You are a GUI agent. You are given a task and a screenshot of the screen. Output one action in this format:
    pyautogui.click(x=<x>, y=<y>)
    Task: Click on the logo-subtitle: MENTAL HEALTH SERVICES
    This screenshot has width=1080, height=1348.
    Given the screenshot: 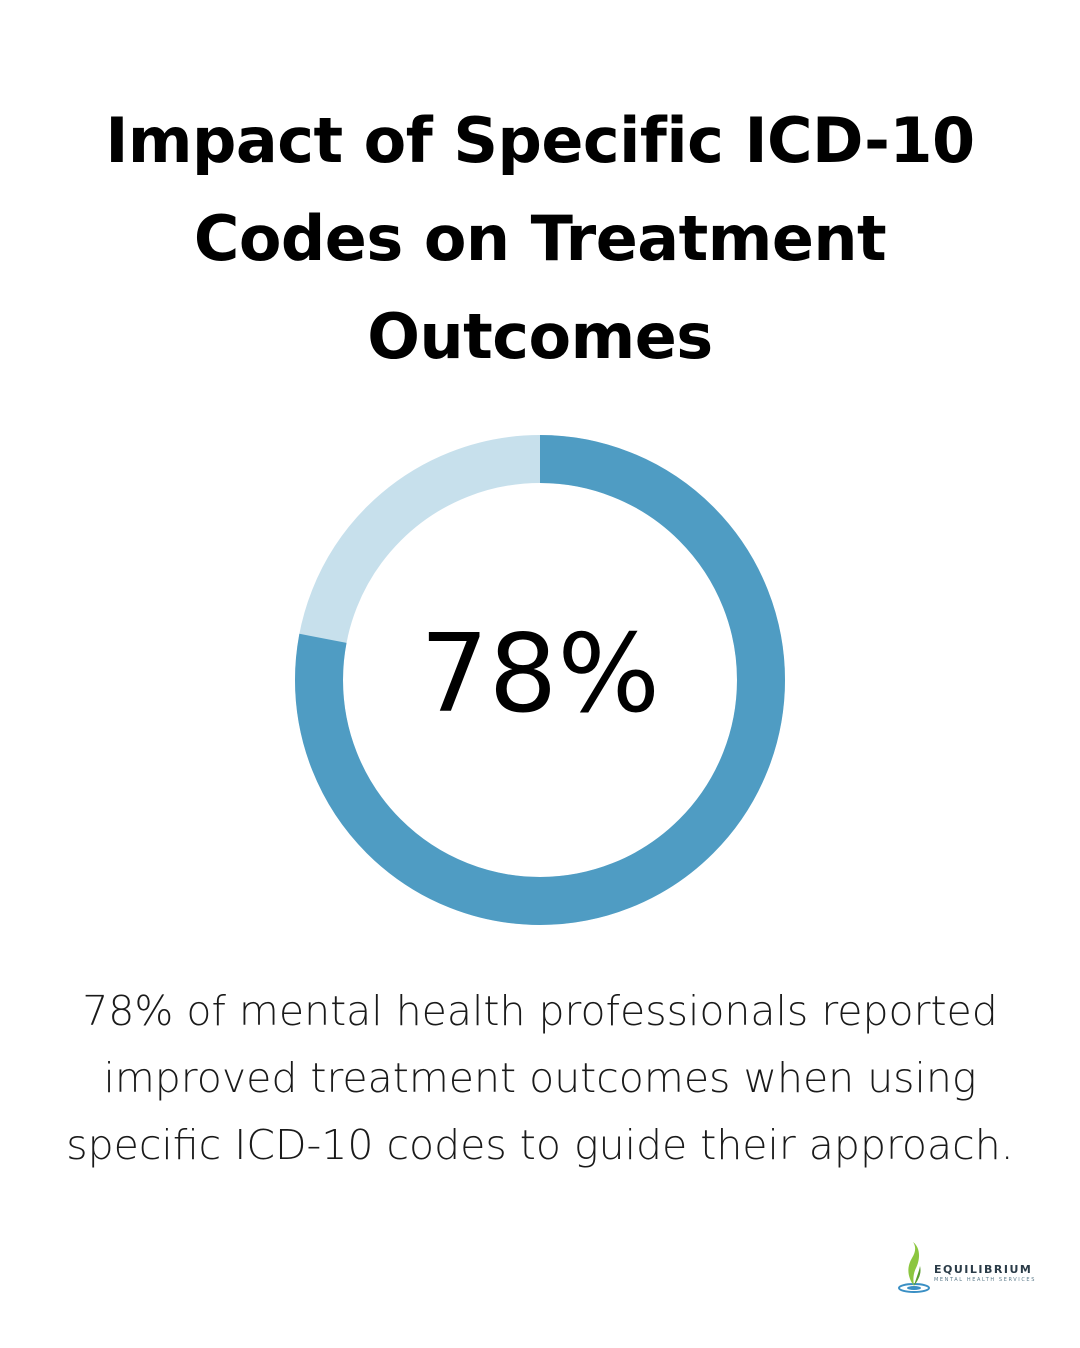 What is the action you would take?
    pyautogui.click(x=985, y=1280)
    